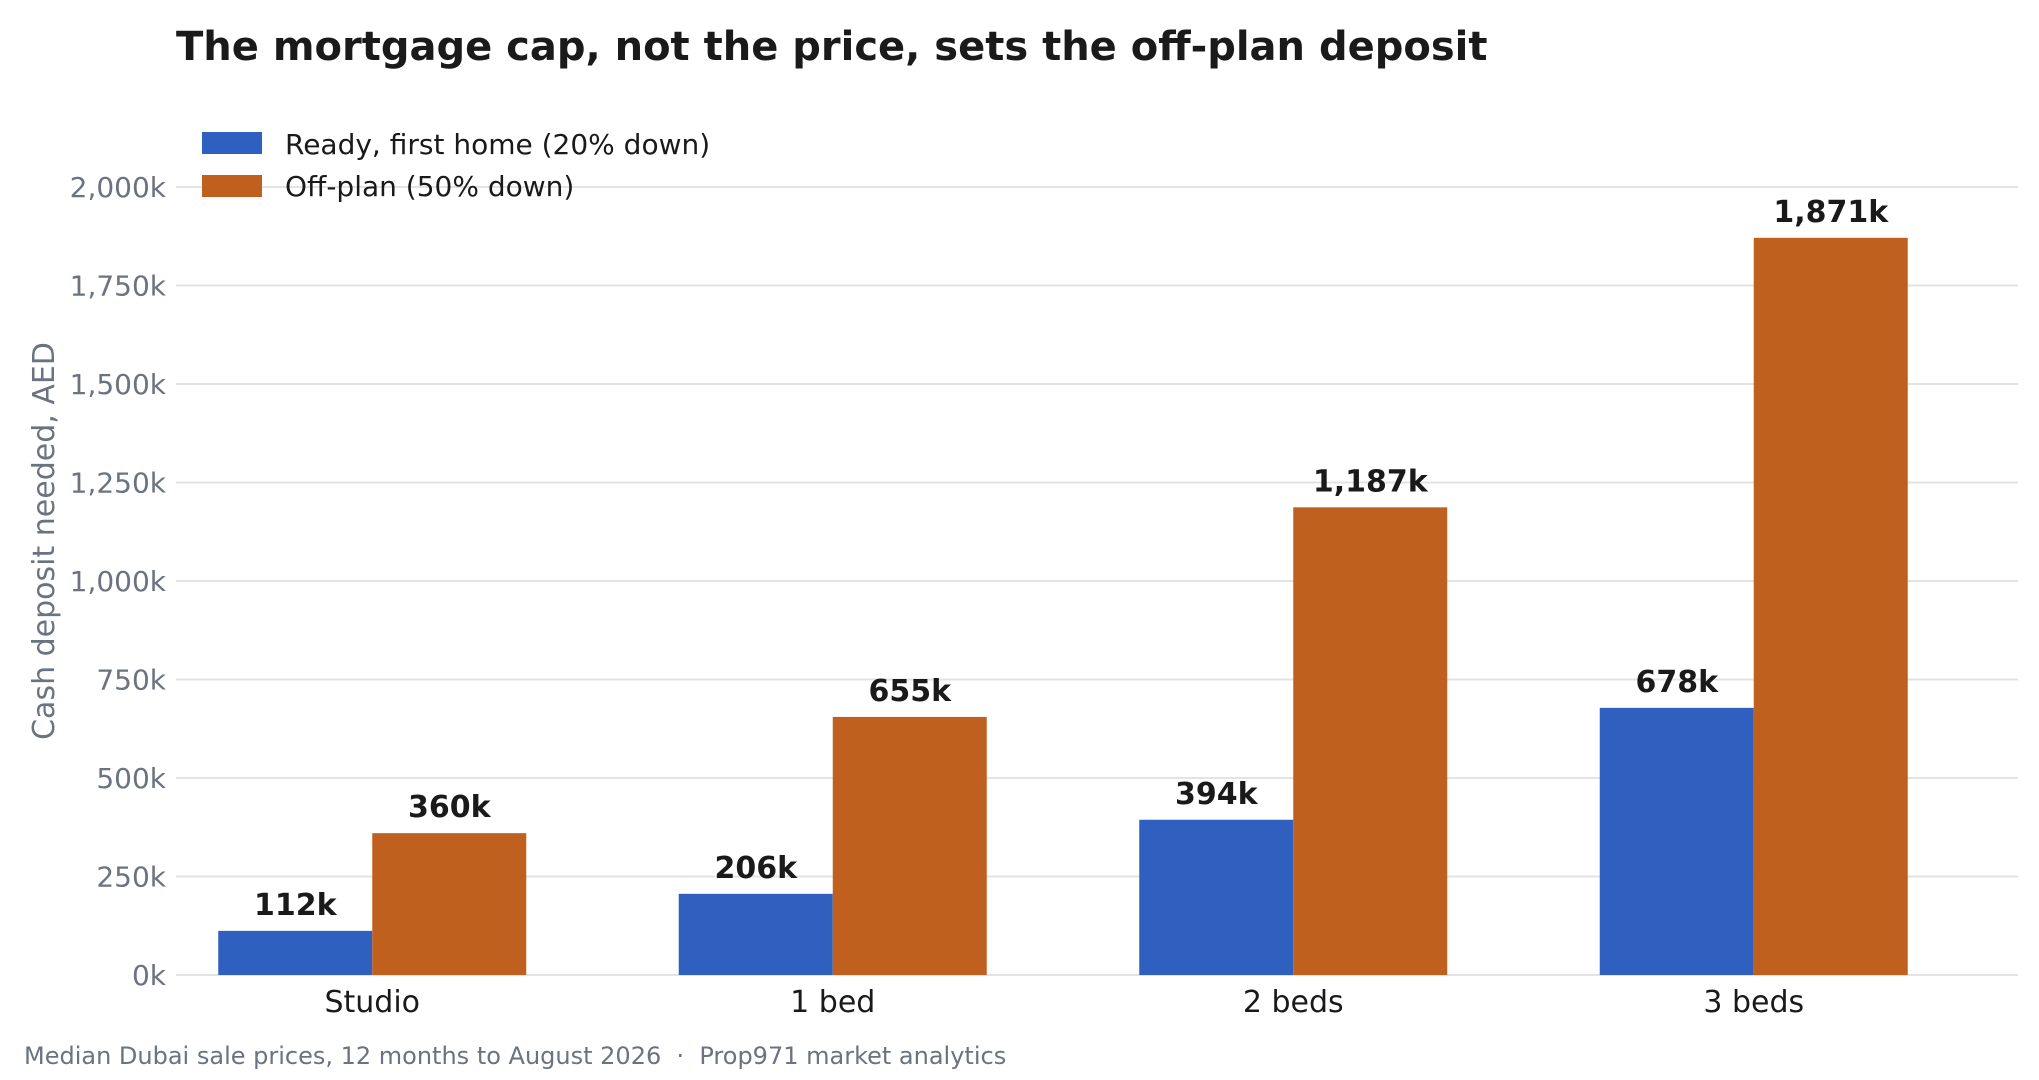 This screenshot has width=2039, height=1080. I want to click on legend-swatch-off-plan, so click(232, 186).